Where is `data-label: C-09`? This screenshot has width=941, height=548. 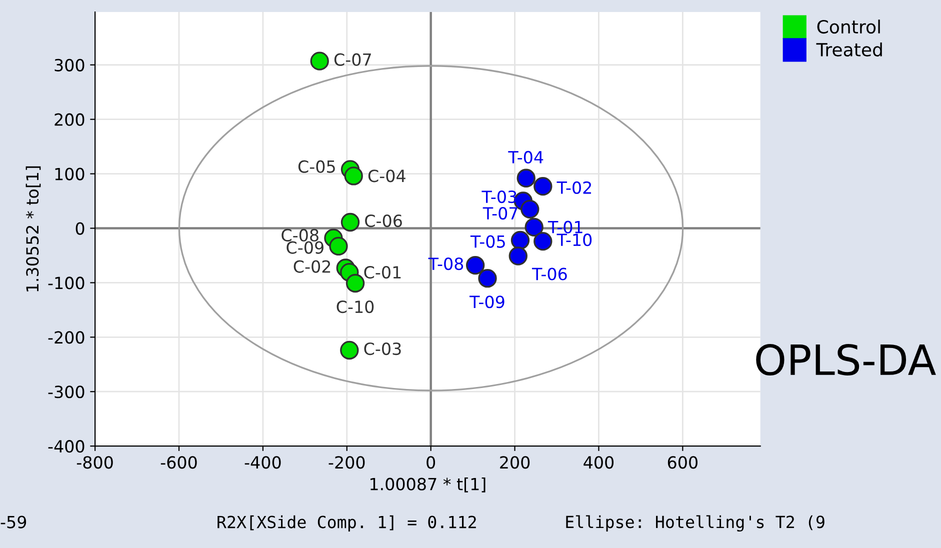 data-label: C-09 is located at coordinates (305, 247).